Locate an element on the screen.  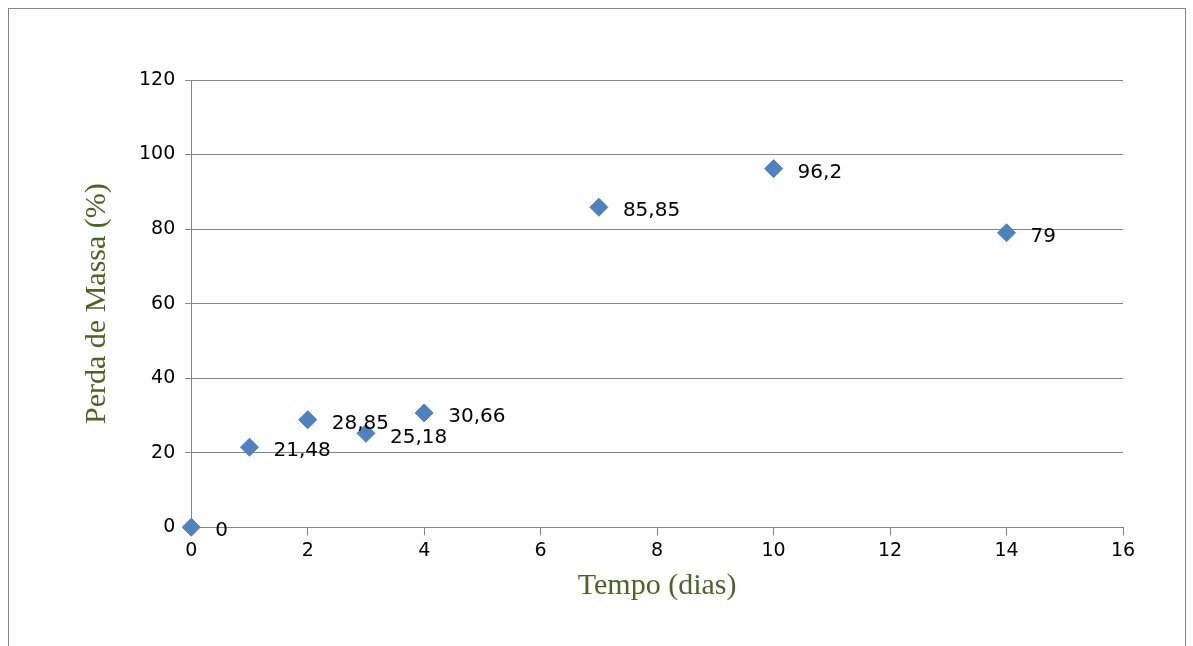
data-label: 25,18 is located at coordinates (418, 435).